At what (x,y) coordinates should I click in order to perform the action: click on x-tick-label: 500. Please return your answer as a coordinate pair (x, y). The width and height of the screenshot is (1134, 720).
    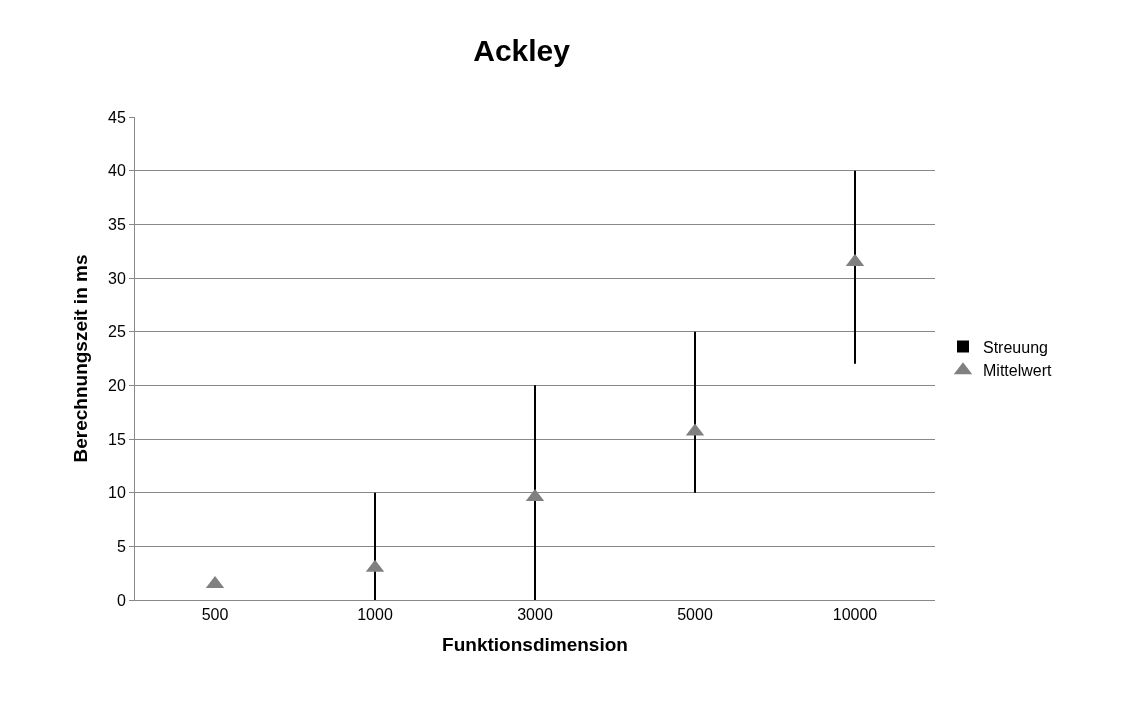
    Looking at the image, I should click on (215, 615).